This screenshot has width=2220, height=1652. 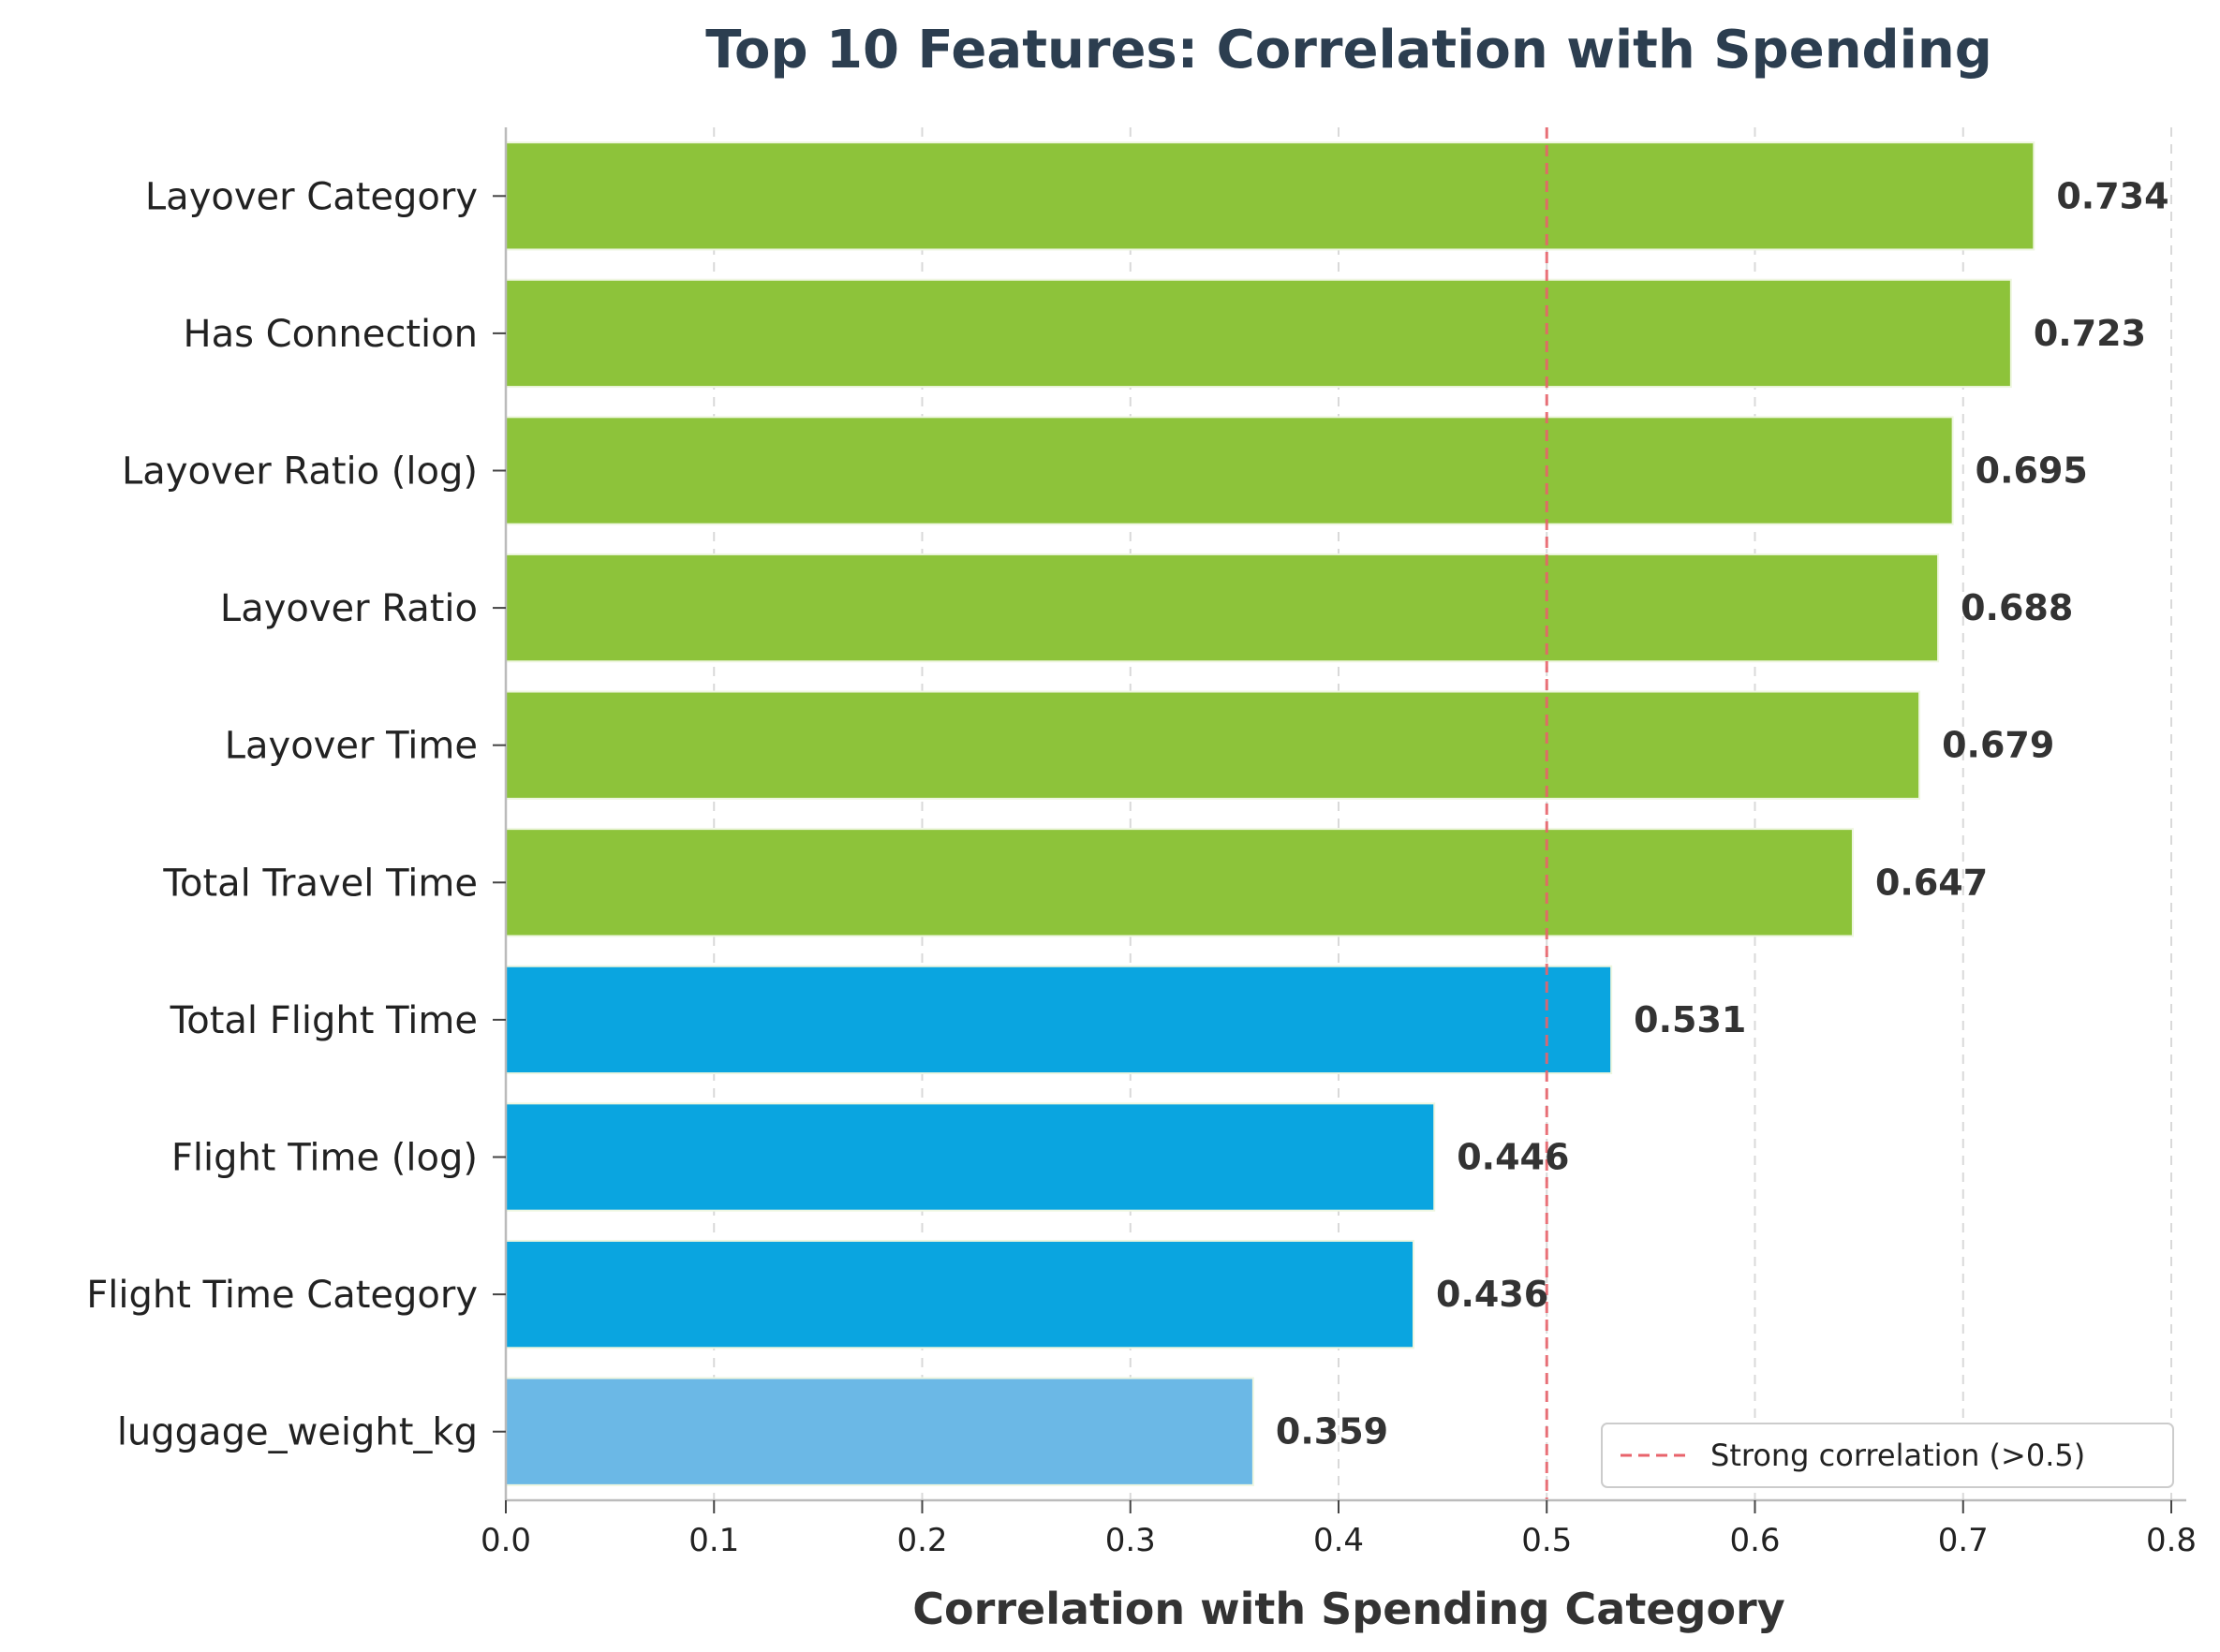 I want to click on value-label: 0.436, so click(x=1492, y=1294).